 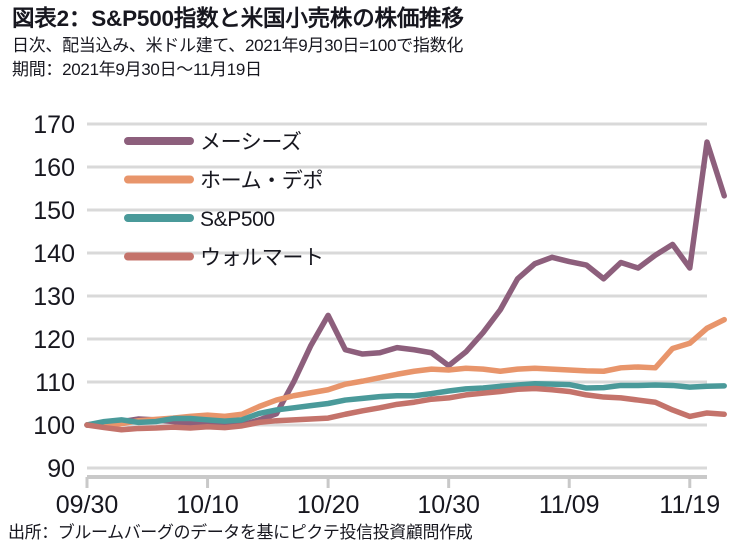 I want to click on y-axis-tick-labels: 90 100 110 120 130 140 150 160 170, so click(x=54, y=297).